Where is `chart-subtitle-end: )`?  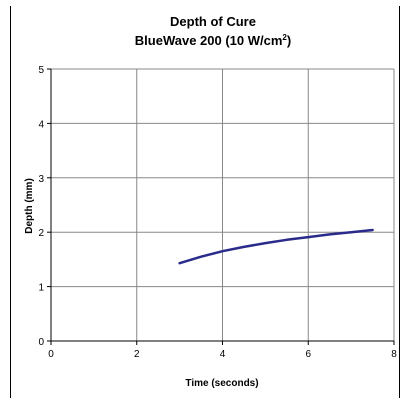 chart-subtitle-end: ) is located at coordinates (289, 40).